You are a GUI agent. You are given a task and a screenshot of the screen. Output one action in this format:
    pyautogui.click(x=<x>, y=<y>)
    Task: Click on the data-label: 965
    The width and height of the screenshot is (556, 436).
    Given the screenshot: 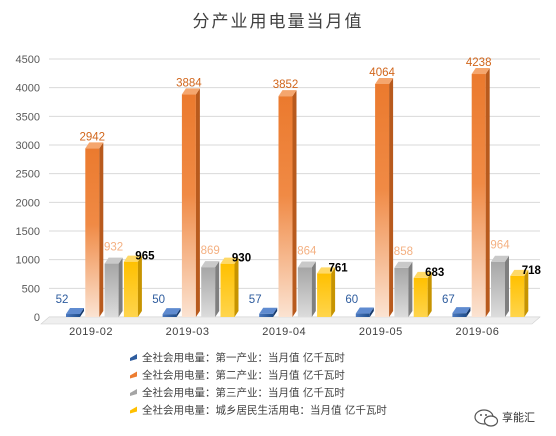 What is the action you would take?
    pyautogui.click(x=145, y=257)
    